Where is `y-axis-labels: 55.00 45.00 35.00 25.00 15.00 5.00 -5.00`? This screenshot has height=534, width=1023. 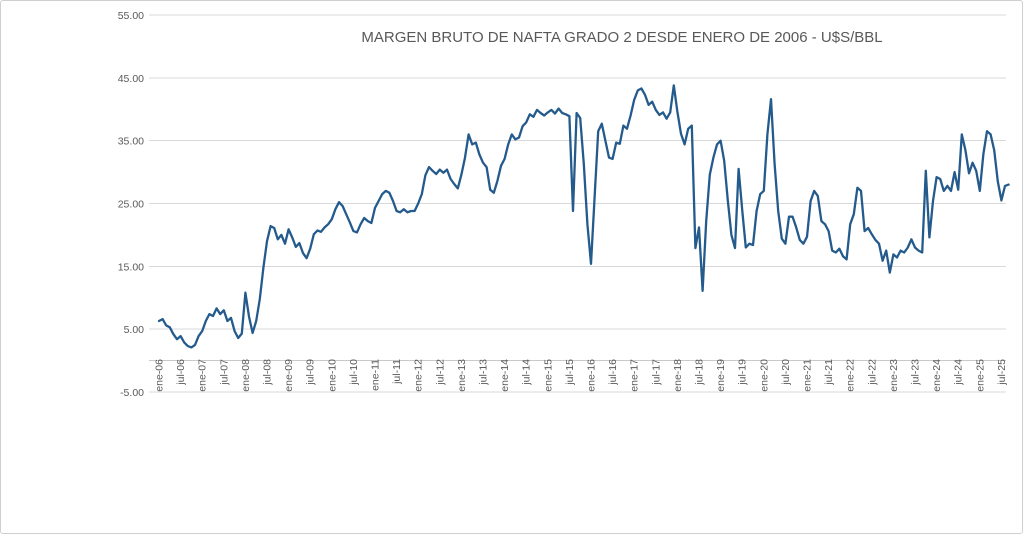 y-axis-labels: 55.00 45.00 35.00 25.00 15.00 5.00 -5.00 is located at coordinates (131, 204).